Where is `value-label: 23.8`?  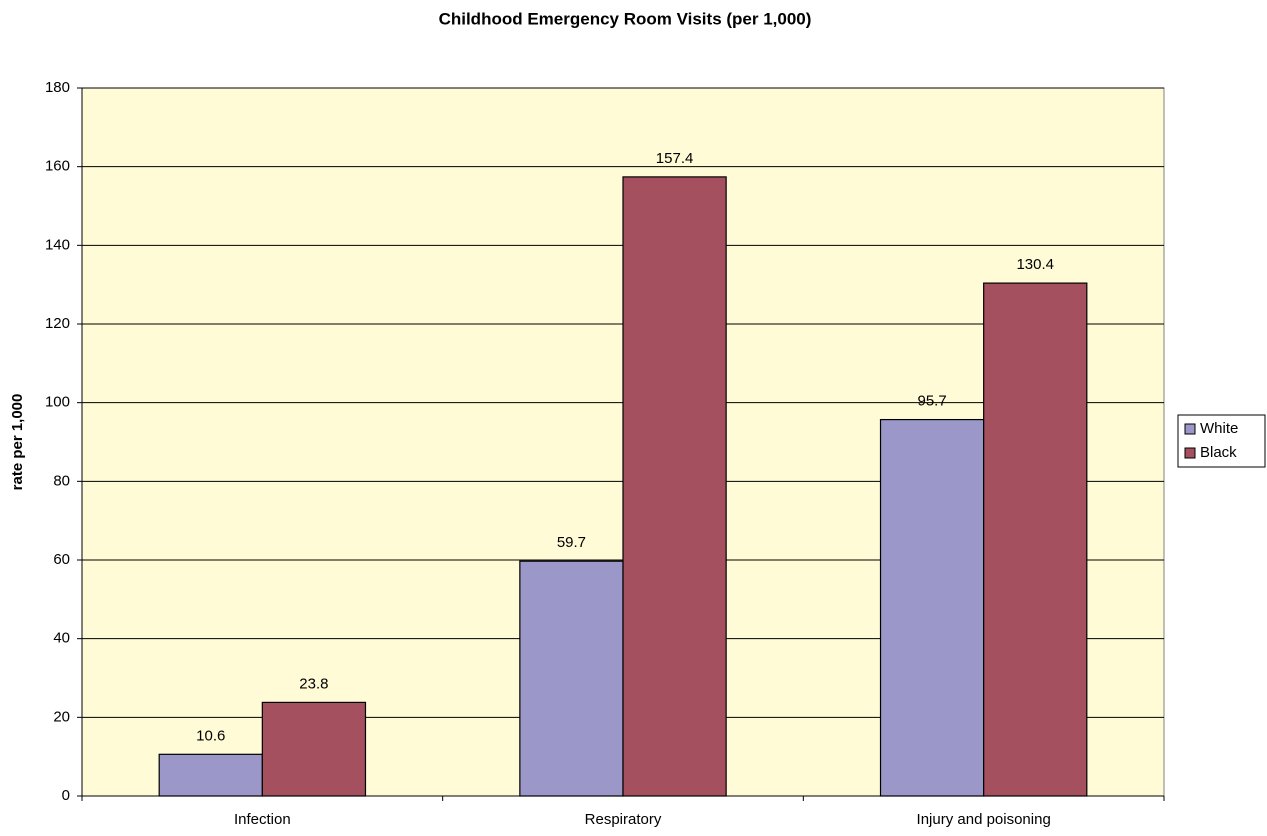
value-label: 23.8 is located at coordinates (313, 683).